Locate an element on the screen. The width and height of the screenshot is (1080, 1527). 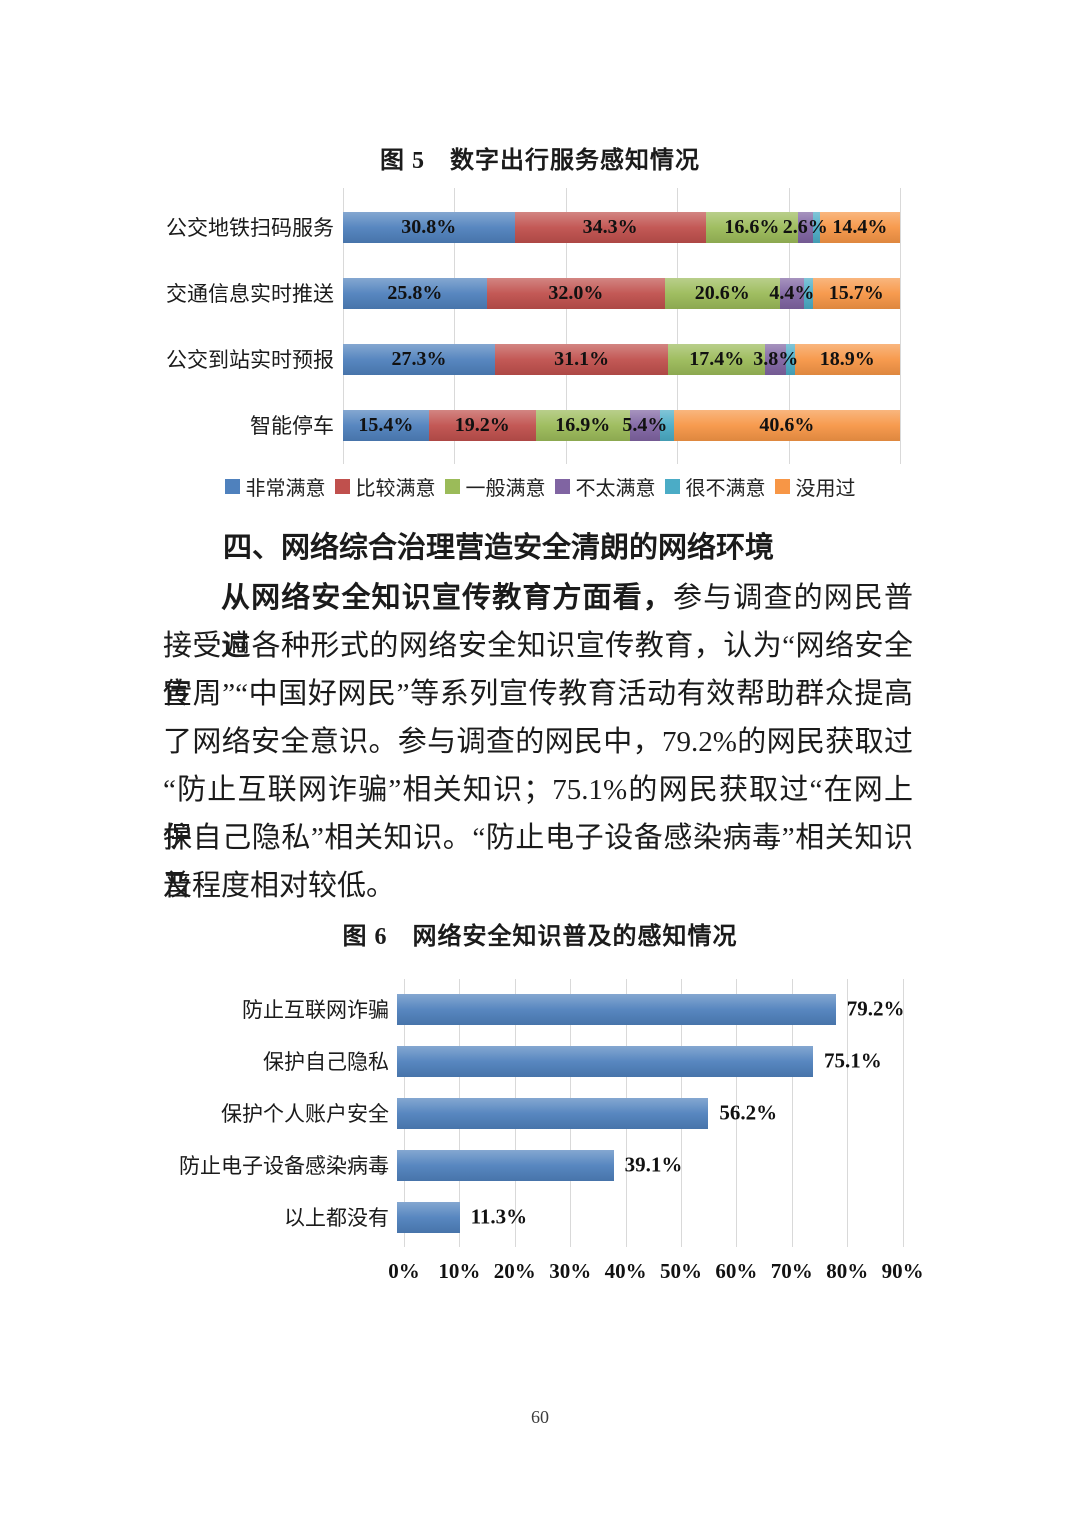
fig6-data-label: 11.3% is located at coordinates (499, 1216).